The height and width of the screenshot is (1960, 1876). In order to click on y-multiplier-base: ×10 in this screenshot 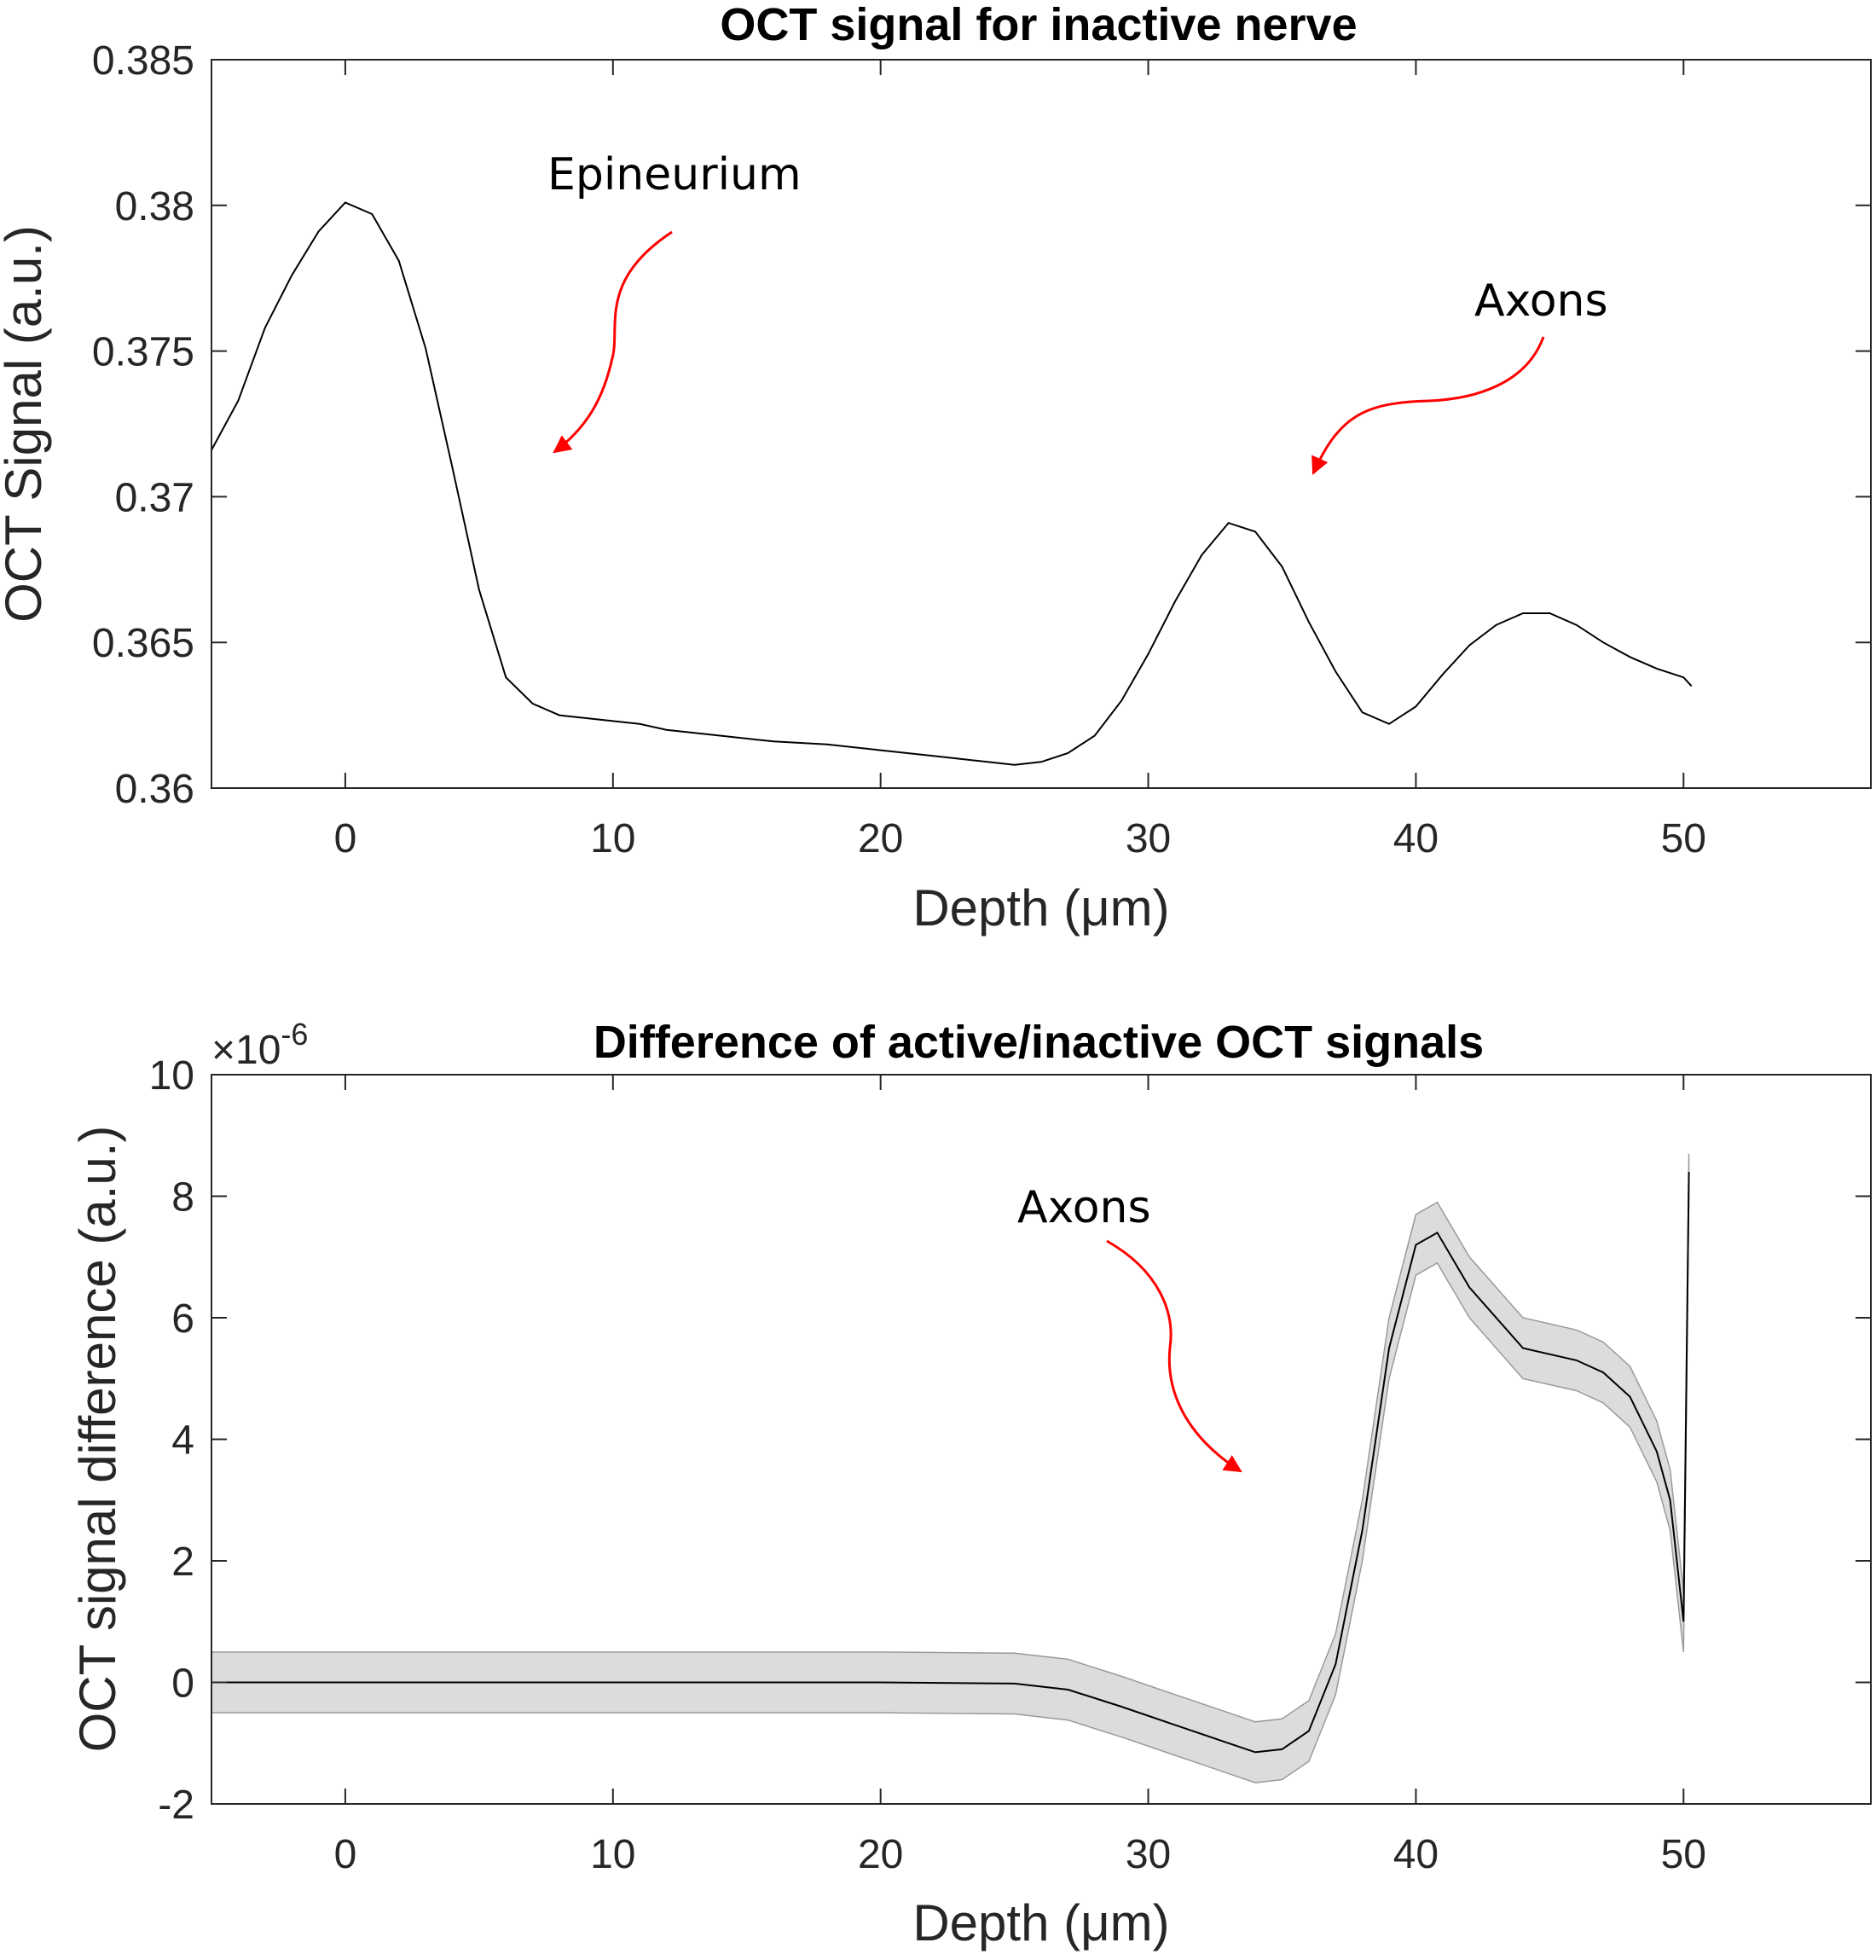, I will do `click(246, 1050)`.